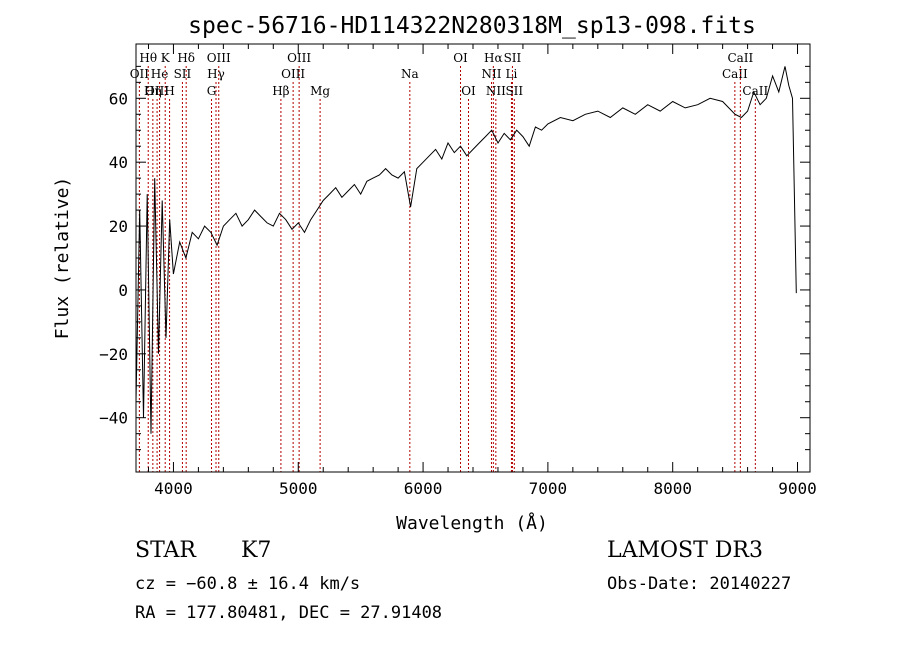 The image size is (900, 649). What do you see at coordinates (493, 58) in the screenshot?
I see `line-marker-label: Hα` at bounding box center [493, 58].